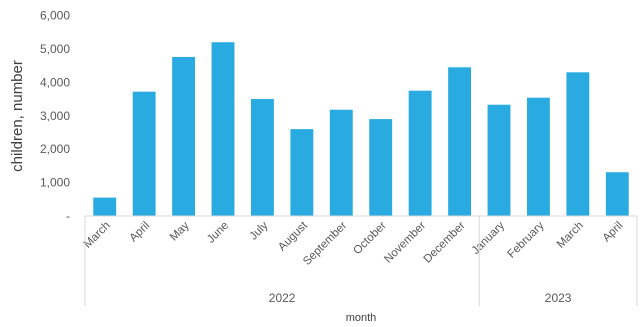  I want to click on x-tick-label: December, so click(445, 243).